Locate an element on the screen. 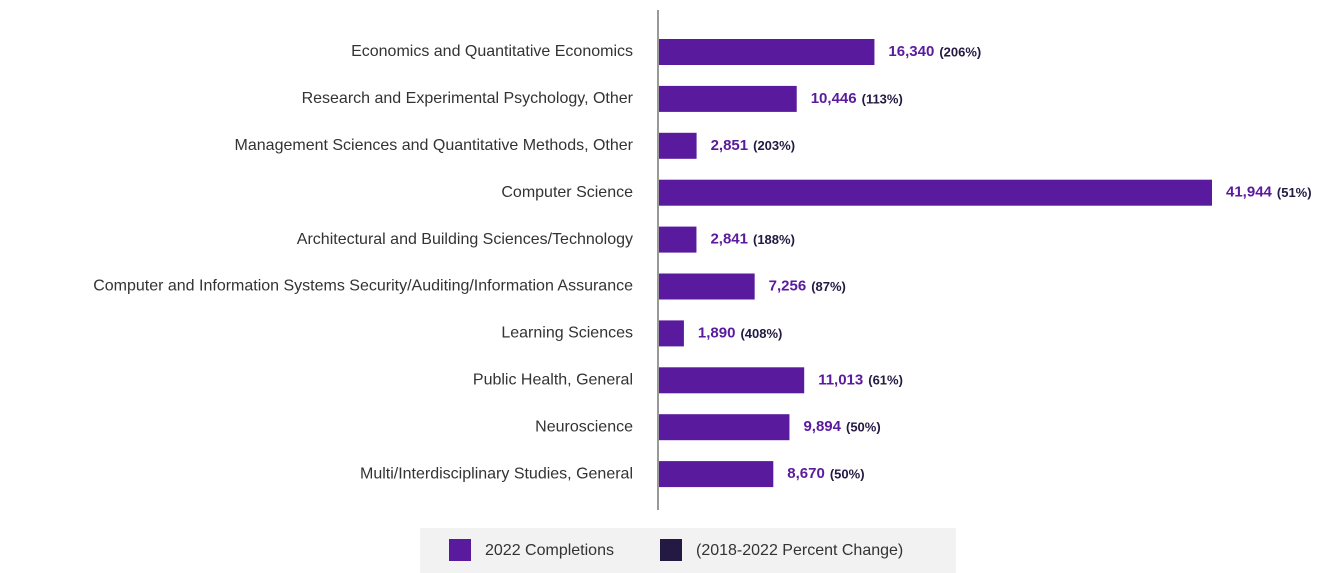 This screenshot has height=573, width=1337. legend-label: 2022 Completions is located at coordinates (549, 550).